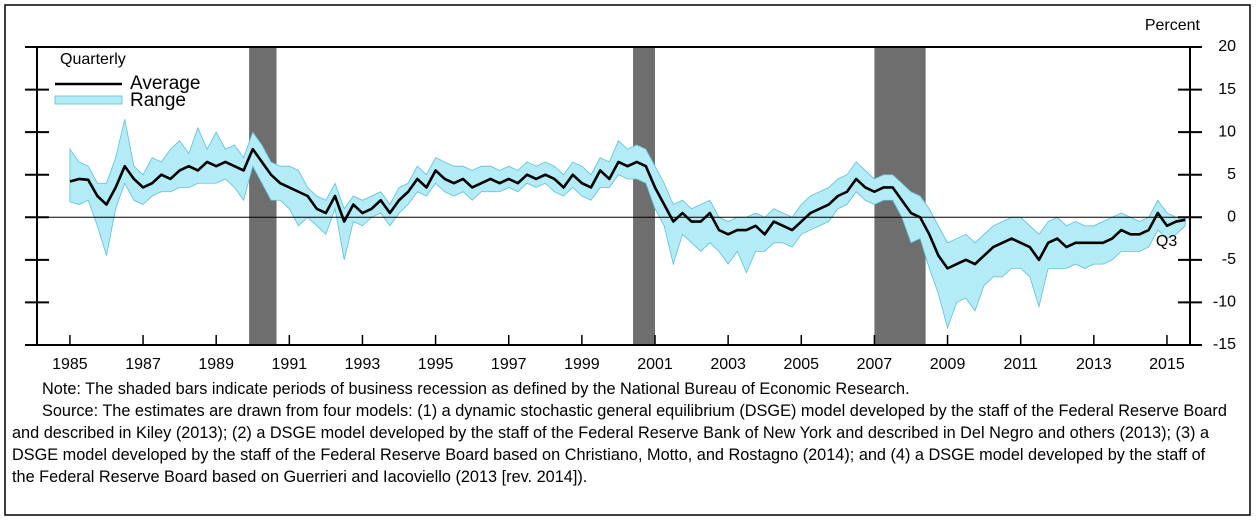 The image size is (1257, 521). I want to click on x-tick-label: 2009, so click(948, 364).